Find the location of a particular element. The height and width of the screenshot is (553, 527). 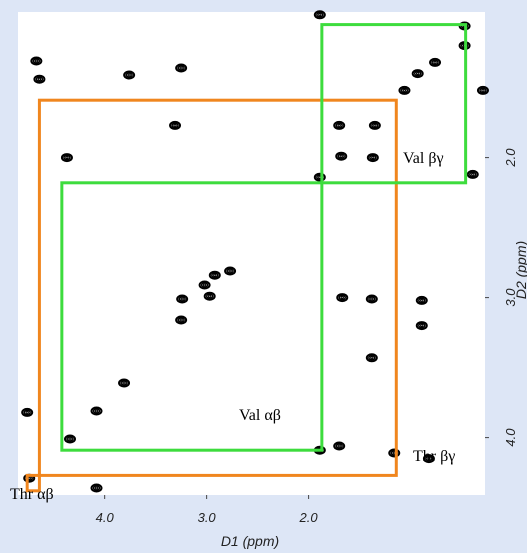

annotation: Thr αβ is located at coordinates (32, 494).